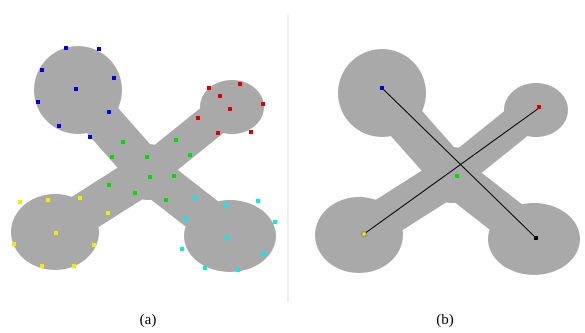  I want to click on caption: (a), so click(148, 320).